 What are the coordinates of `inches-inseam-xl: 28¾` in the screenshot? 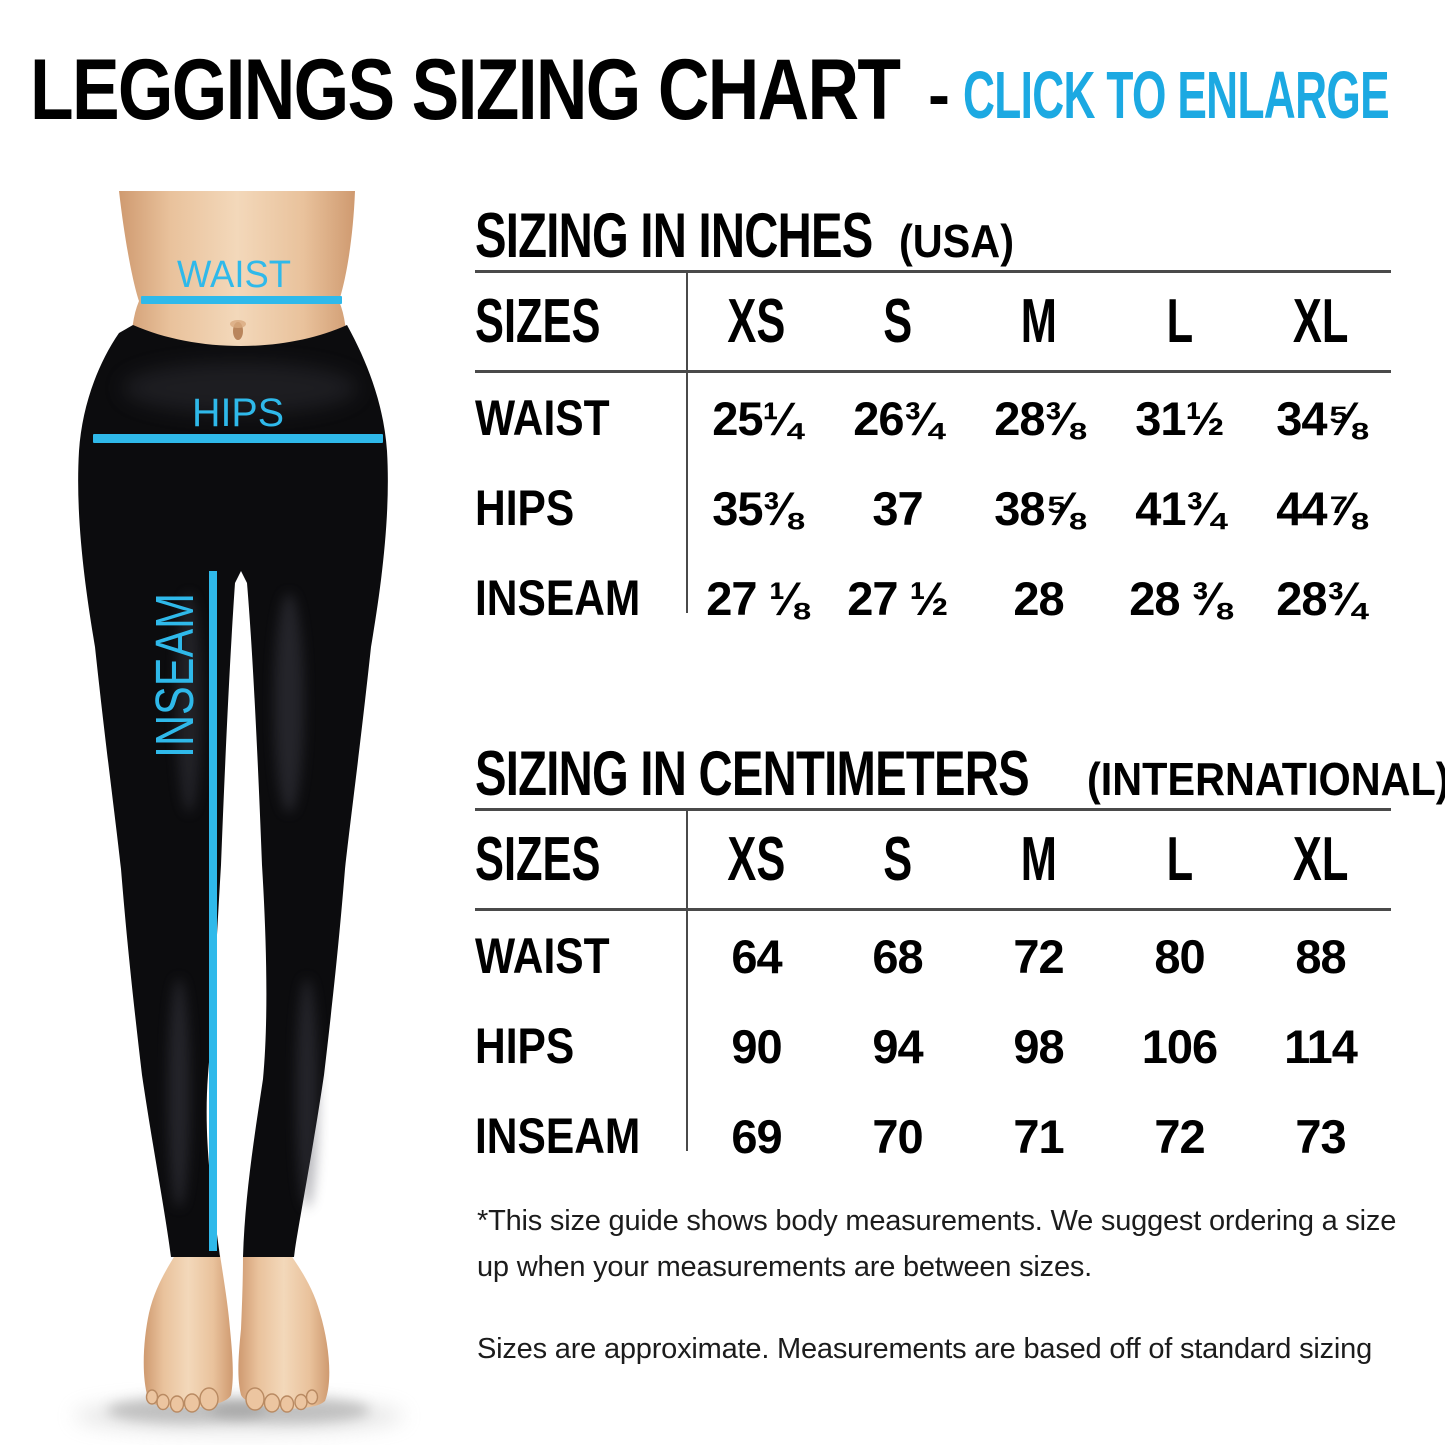 It's located at (1320, 598).